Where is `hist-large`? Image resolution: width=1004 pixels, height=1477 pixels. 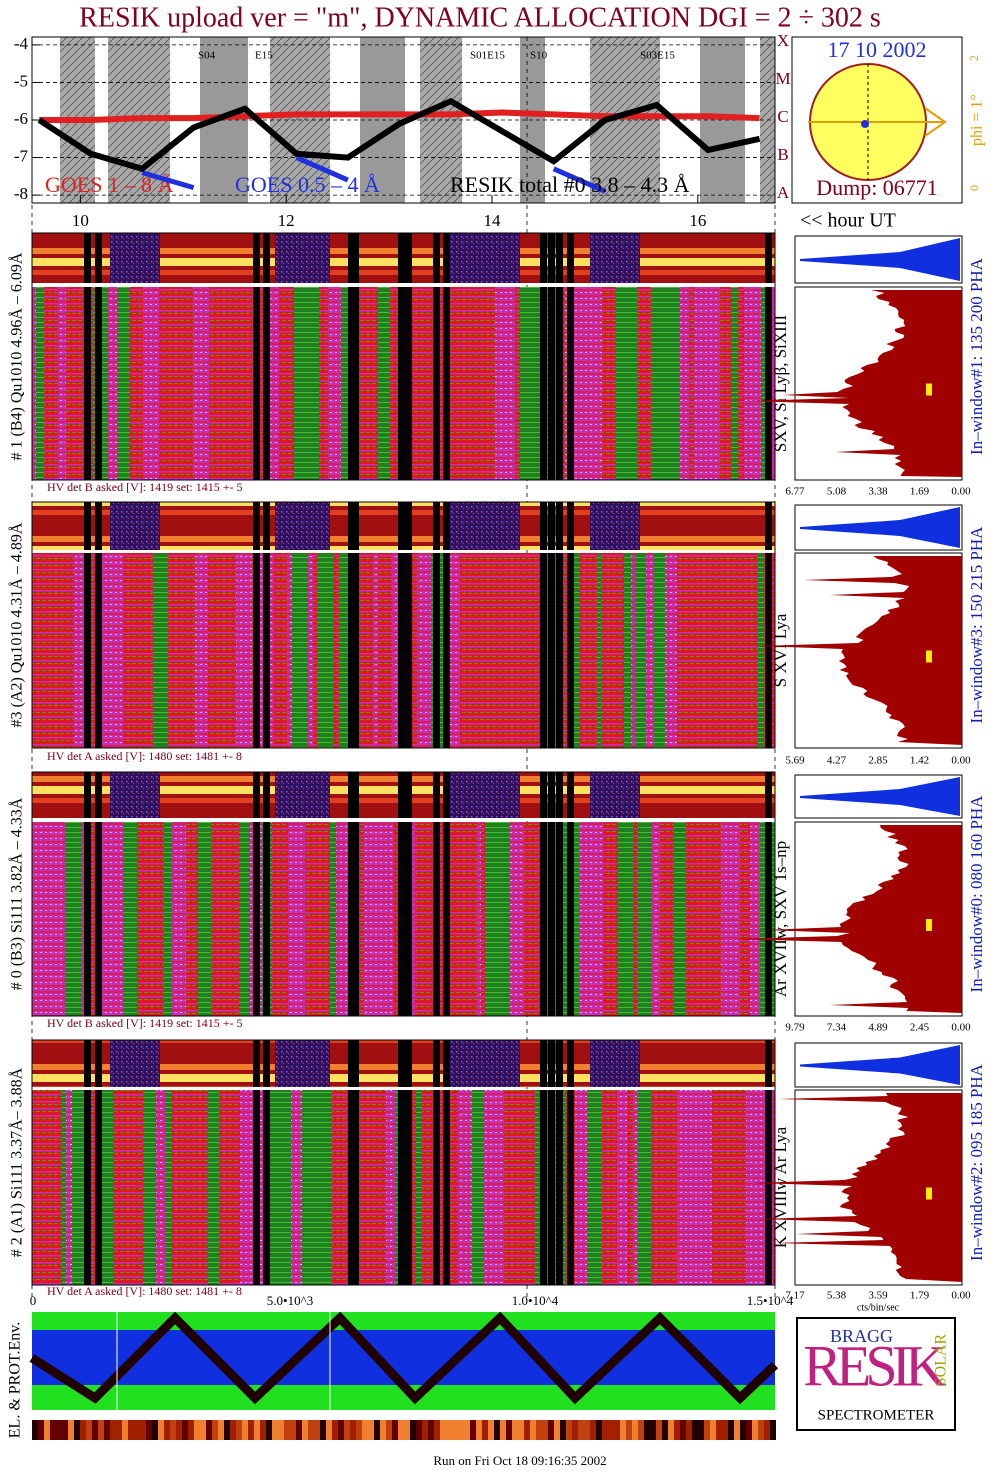 hist-large is located at coordinates (848, 919).